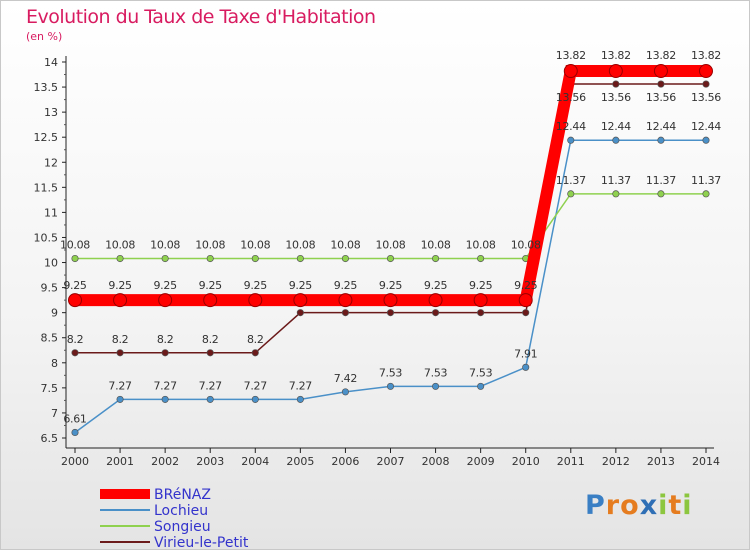 This screenshot has height=550, width=750. What do you see at coordinates (50, 388) in the screenshot?
I see `y-tick-label: 7.5` at bounding box center [50, 388].